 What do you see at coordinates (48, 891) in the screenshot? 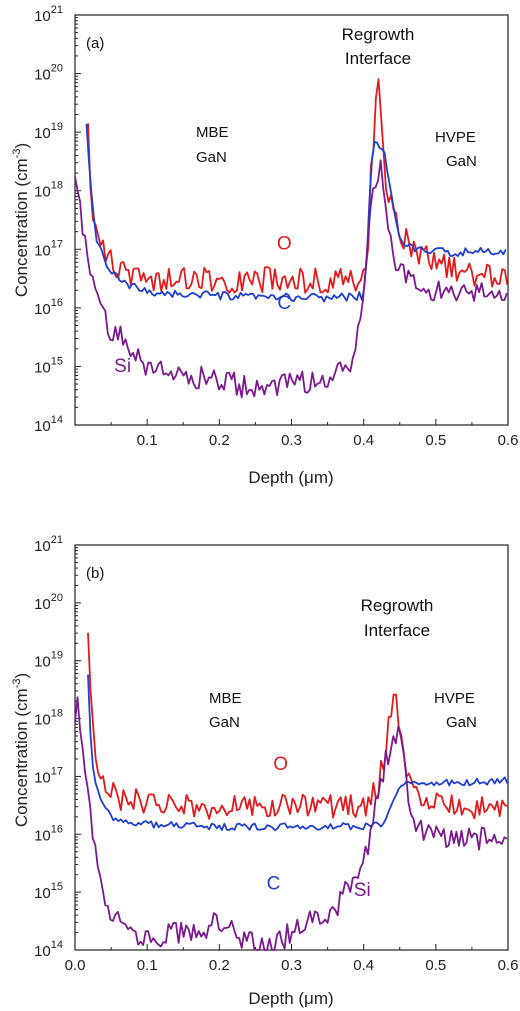
I see `panel-b-y-tick-label: 1015` at bounding box center [48, 891].